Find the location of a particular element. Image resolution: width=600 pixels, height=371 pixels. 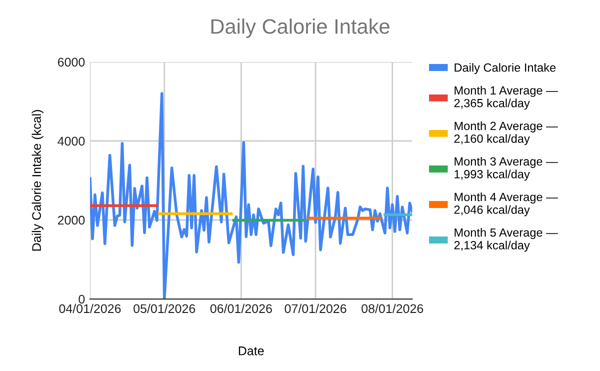

legend-label: Daily Calorie Intake is located at coordinates (505, 68).